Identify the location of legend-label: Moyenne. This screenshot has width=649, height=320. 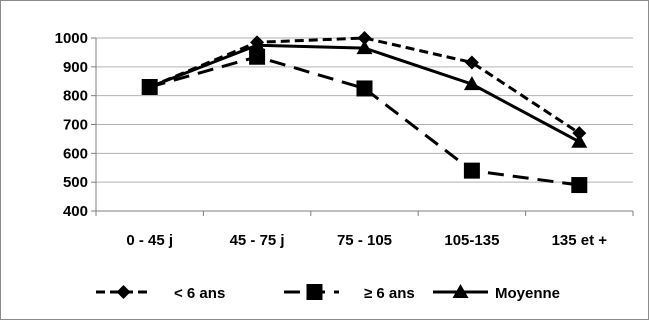
(527, 293).